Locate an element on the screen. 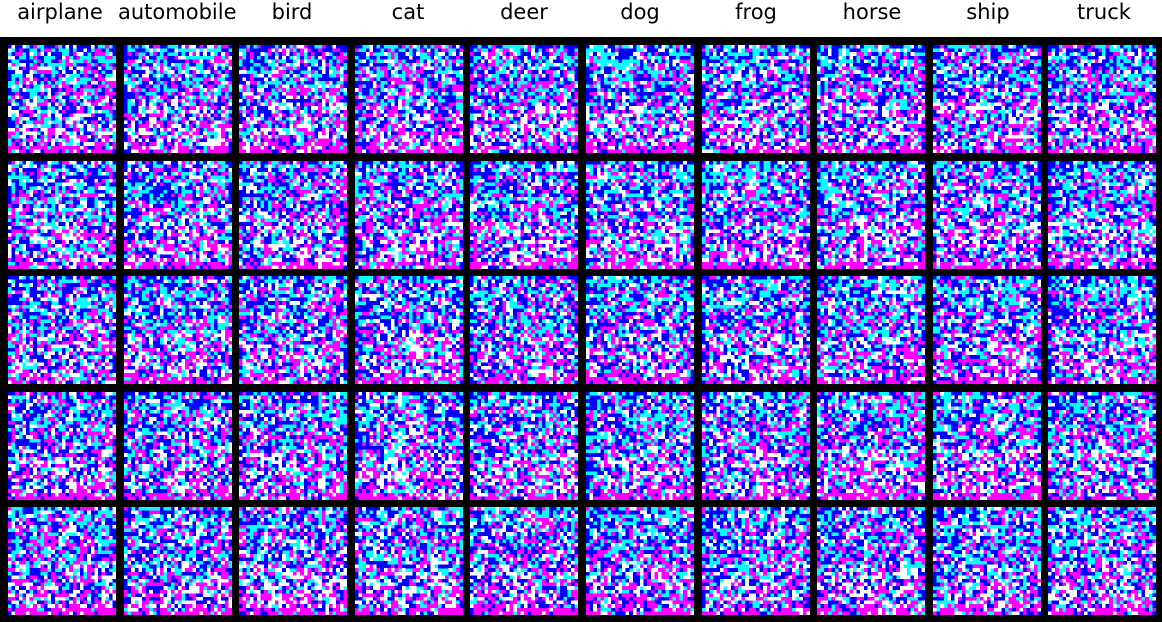 The width and height of the screenshot is (1162, 622). column-label-horse: horse is located at coordinates (872, 14).